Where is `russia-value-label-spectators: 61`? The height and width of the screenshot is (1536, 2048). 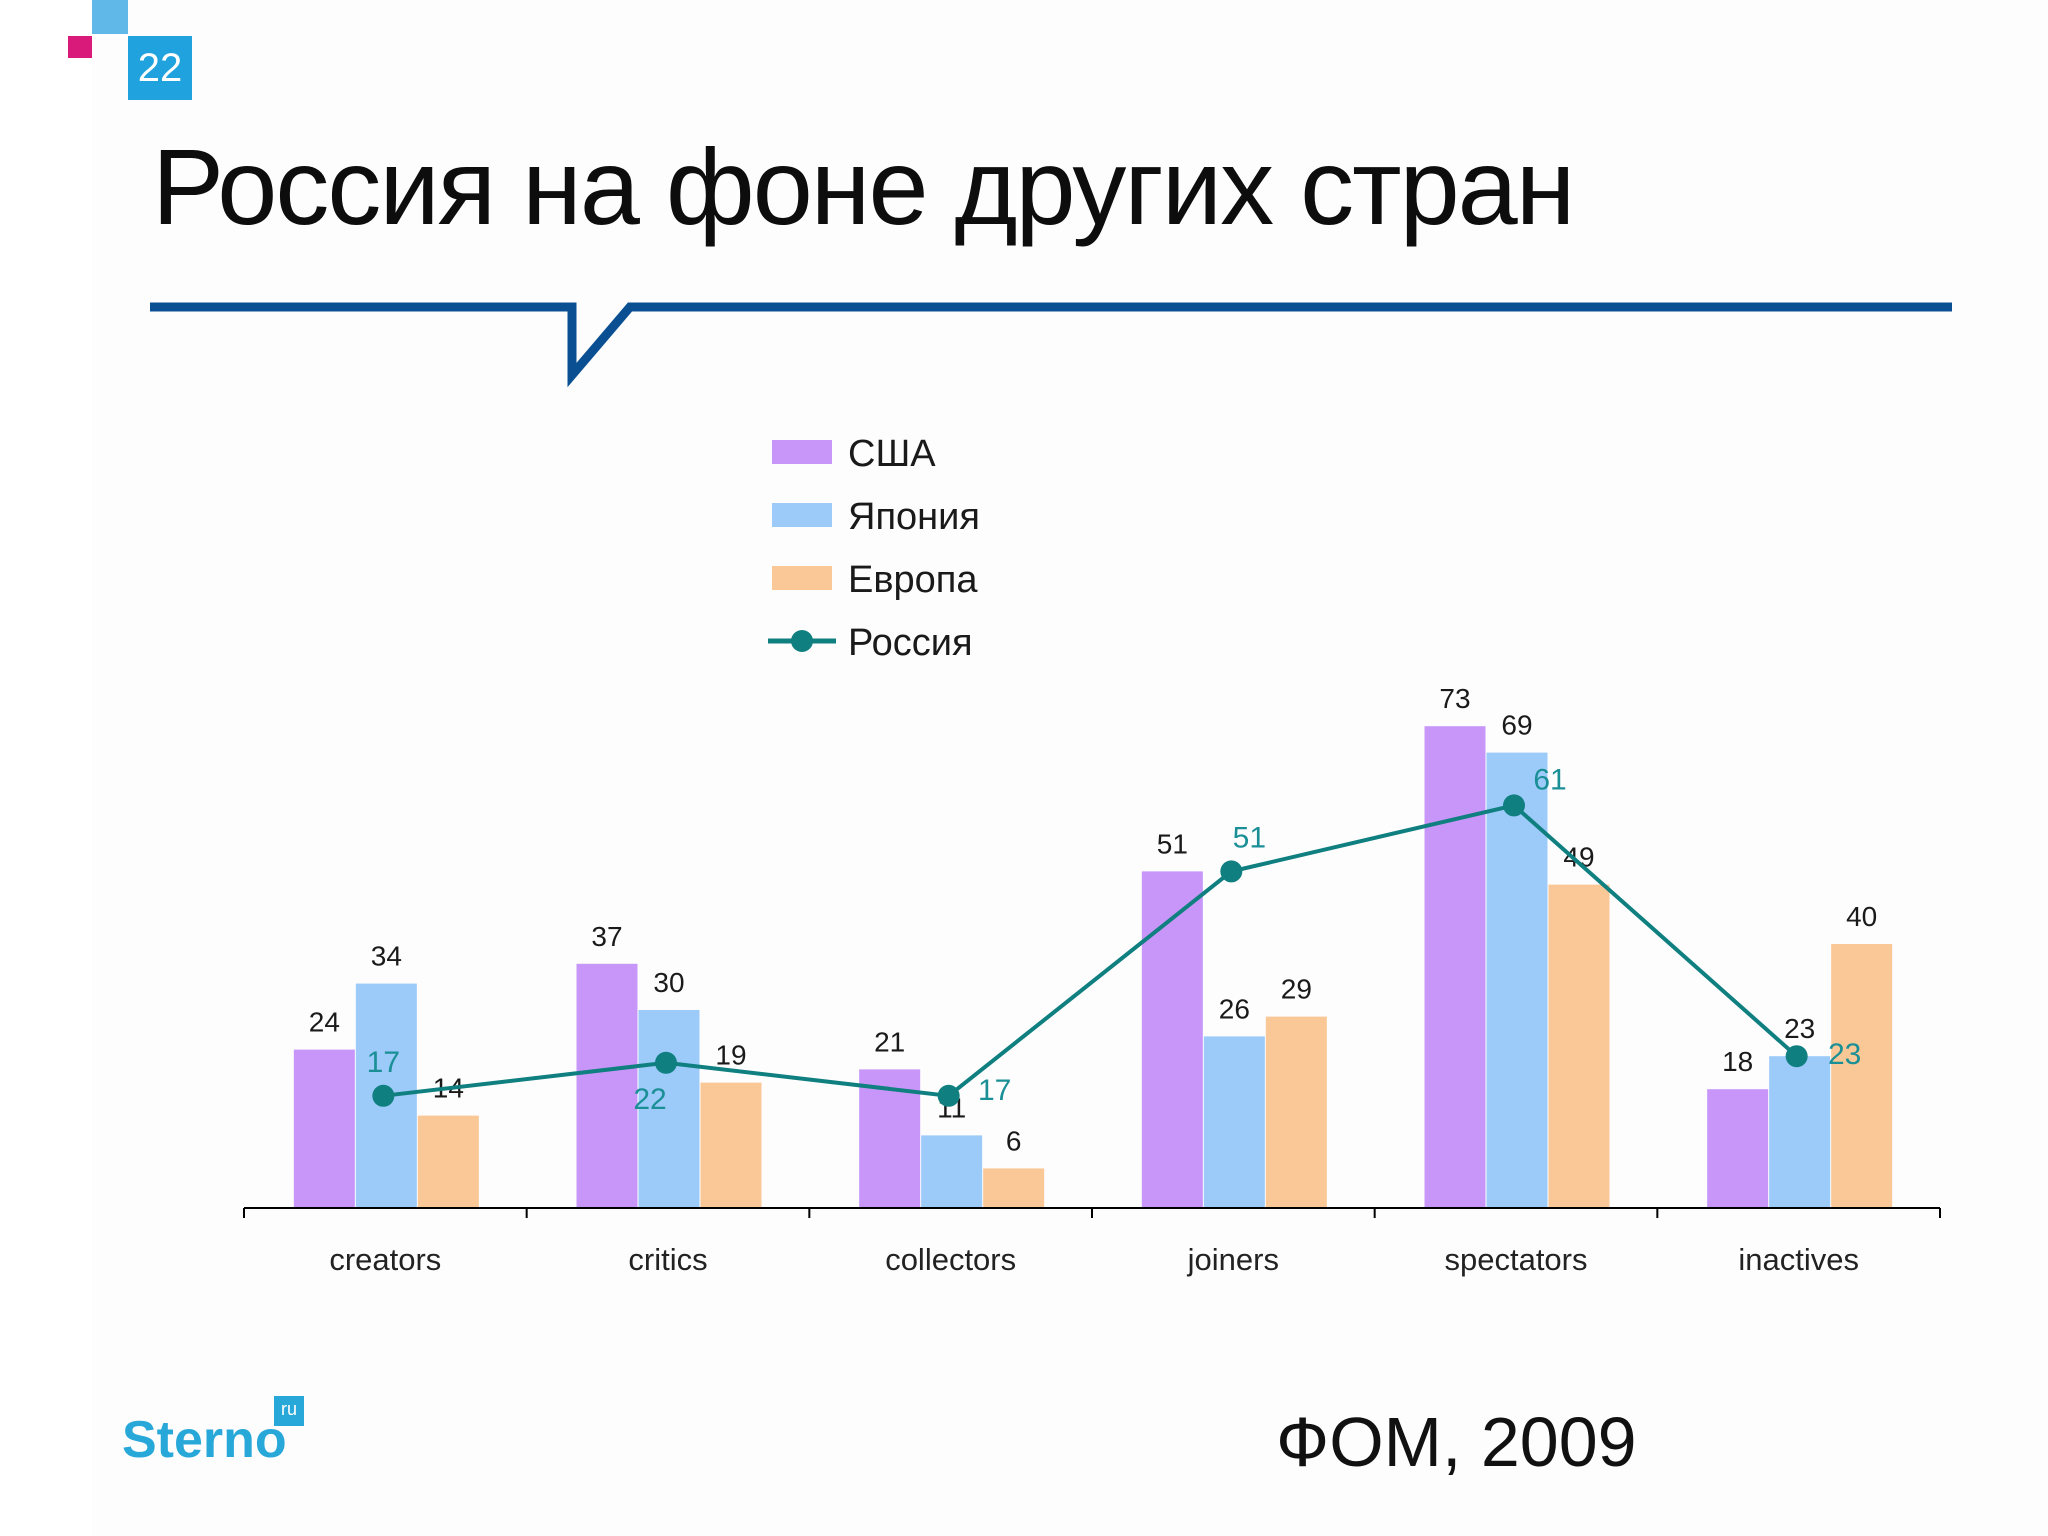
russia-value-label-spectators: 61 is located at coordinates (1549, 779).